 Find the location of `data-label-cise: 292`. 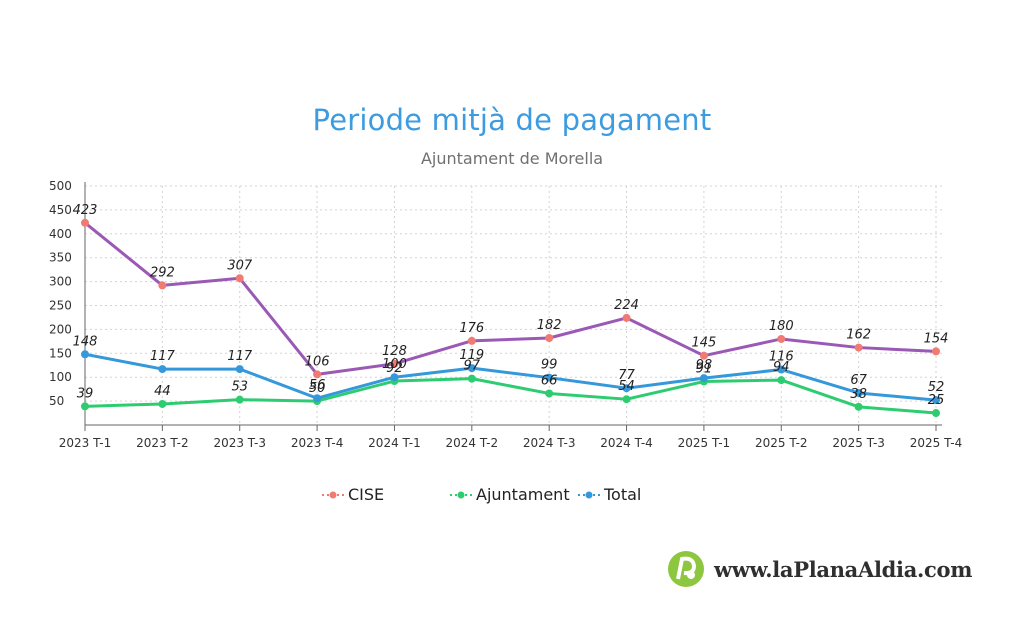

data-label-cise: 292 is located at coordinates (162, 272).